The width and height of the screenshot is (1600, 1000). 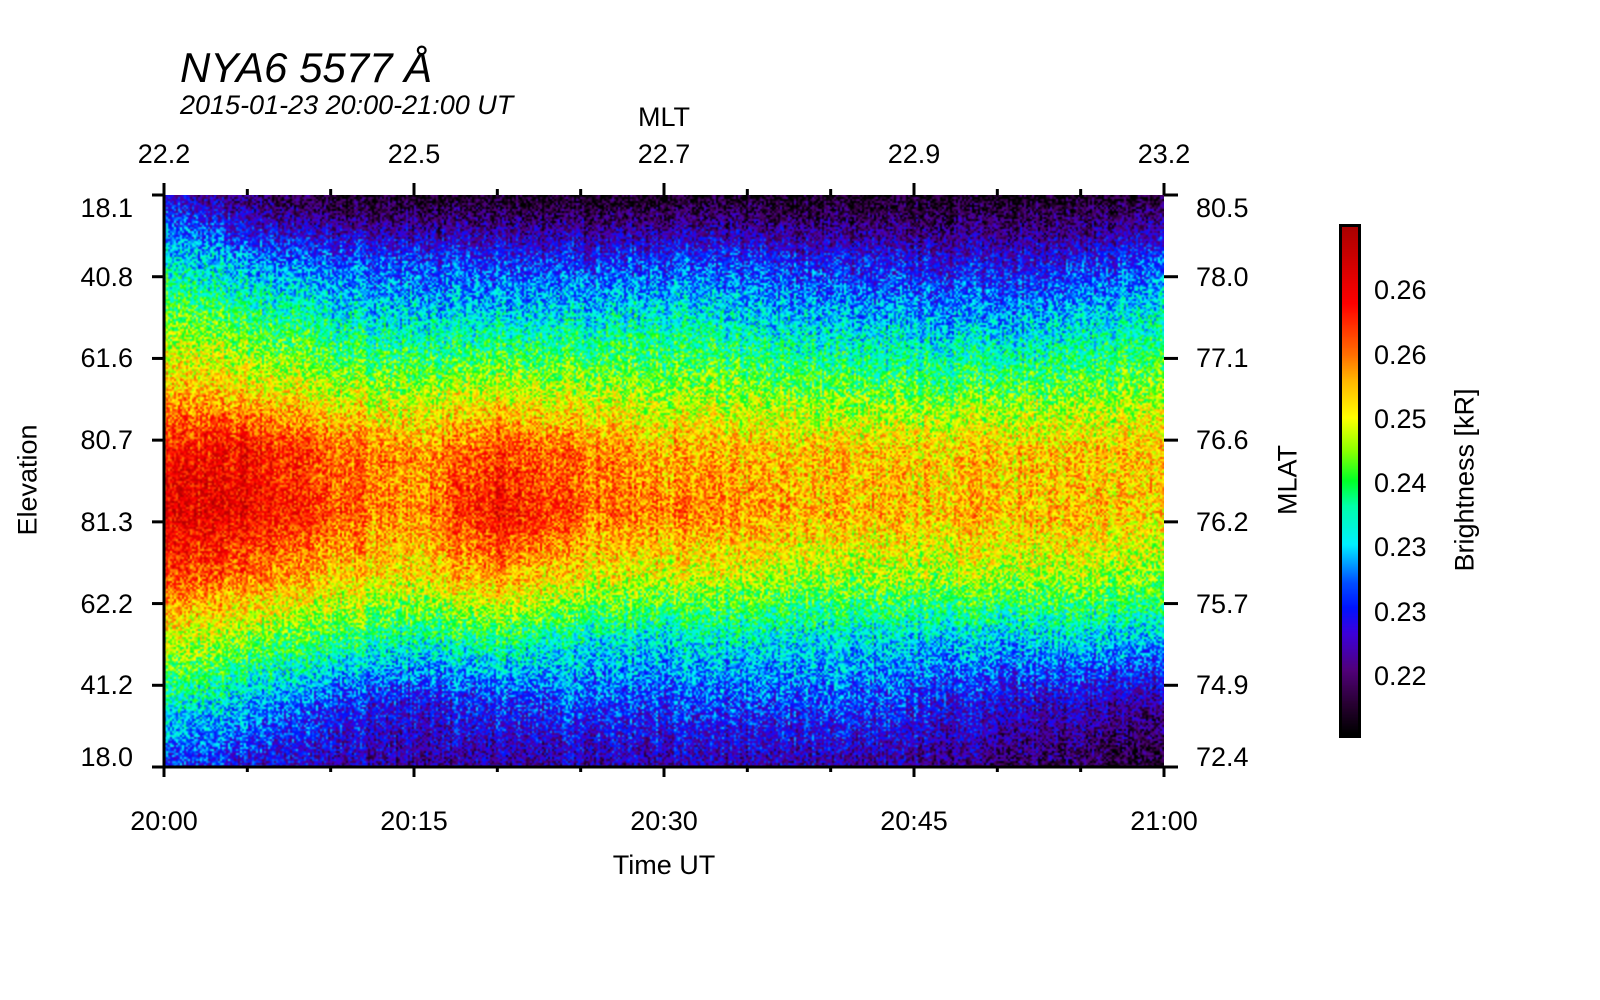 I want to click on right-y-tick-label: 74.9, so click(x=1222, y=685).